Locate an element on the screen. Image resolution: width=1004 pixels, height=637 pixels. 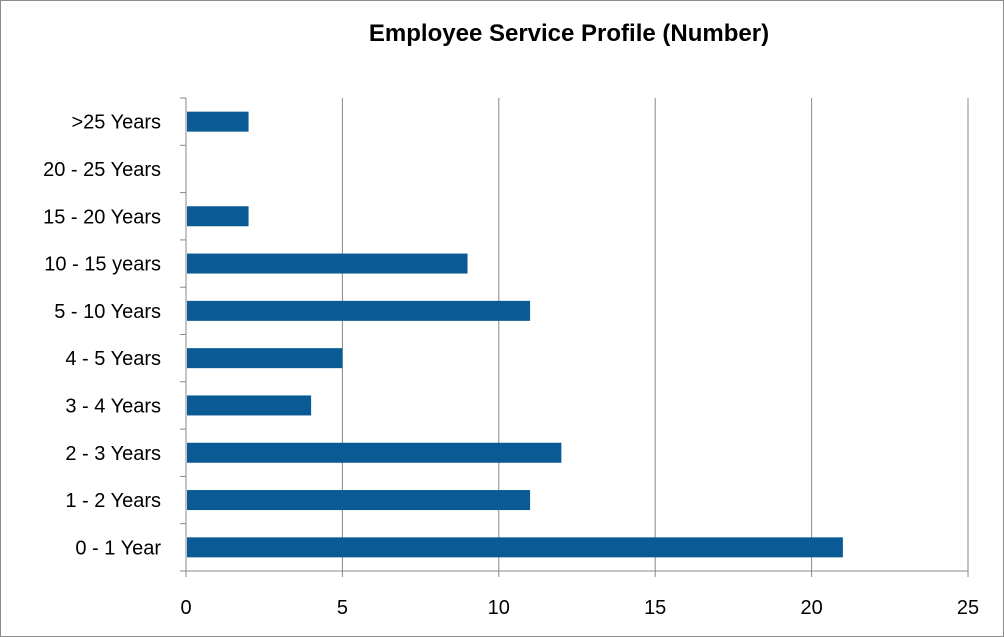
y-tick-label: 10 - 15 years is located at coordinates (102, 265).